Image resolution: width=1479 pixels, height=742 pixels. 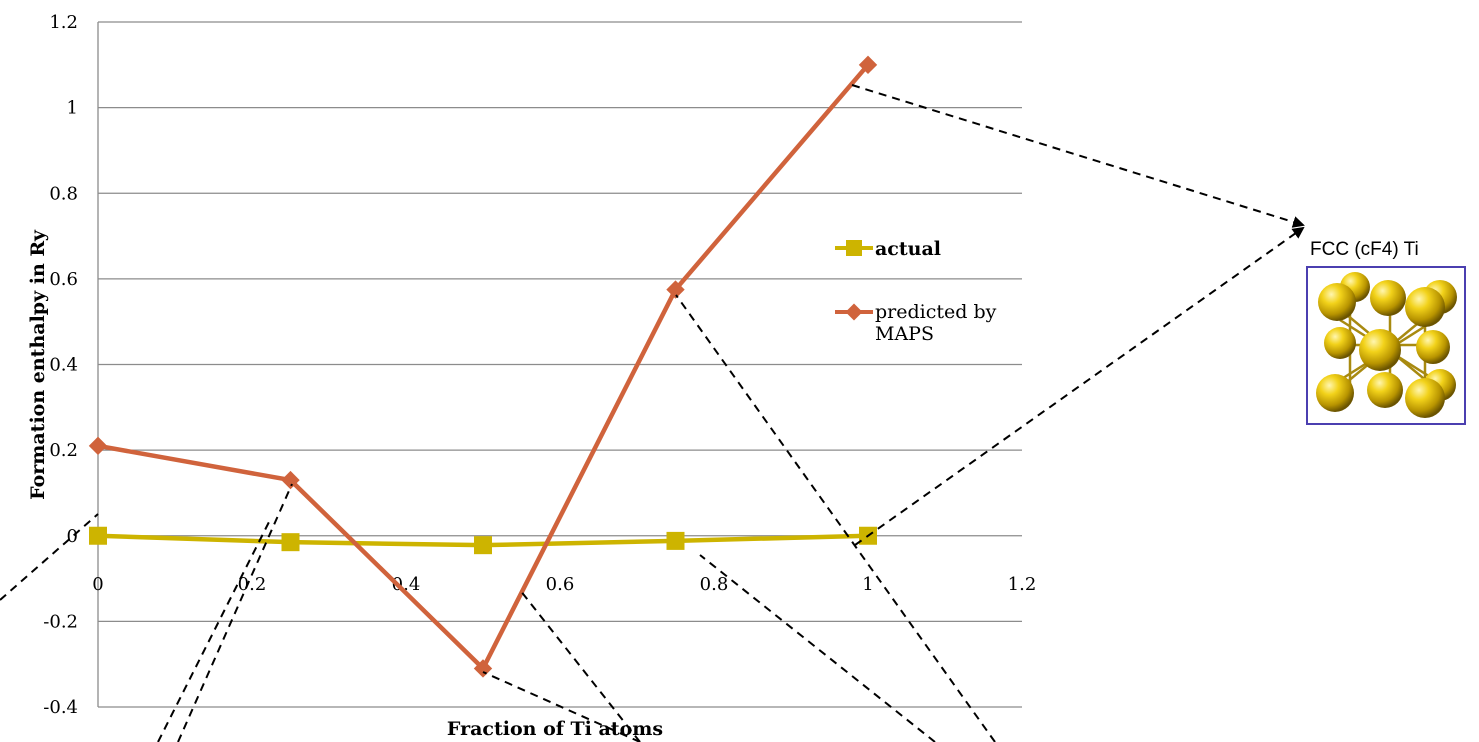 I want to click on y-tick-label: 0.4, so click(x=63, y=365).